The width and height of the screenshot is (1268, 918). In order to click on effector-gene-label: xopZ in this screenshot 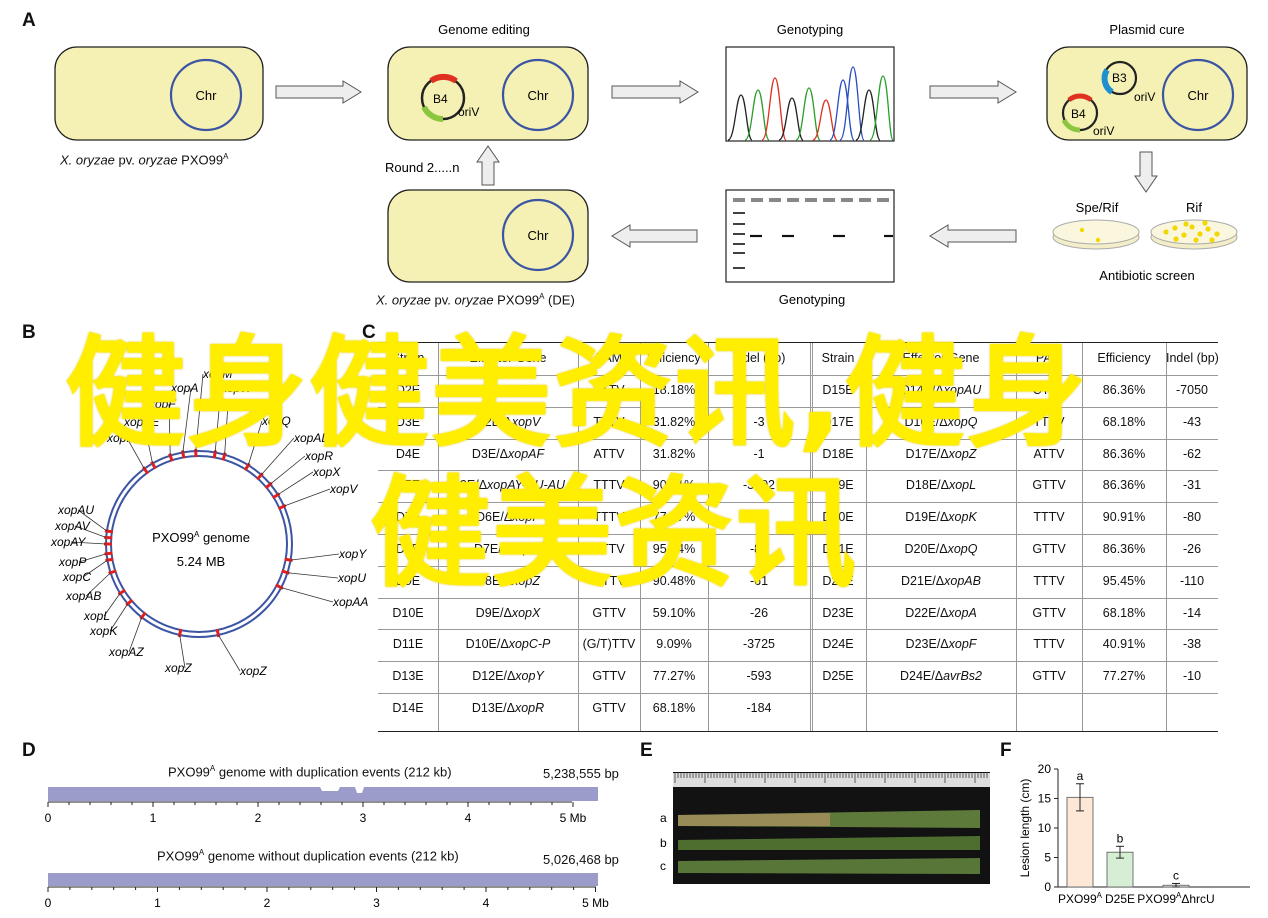, I will do `click(178, 668)`.